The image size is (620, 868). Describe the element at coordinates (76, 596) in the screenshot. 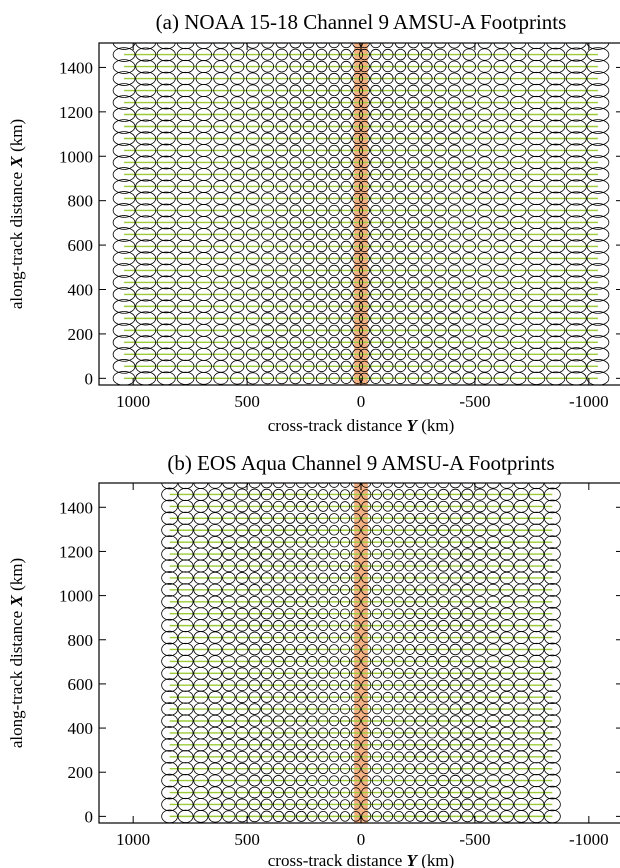

I see `y-tick-label: 1000` at that location.